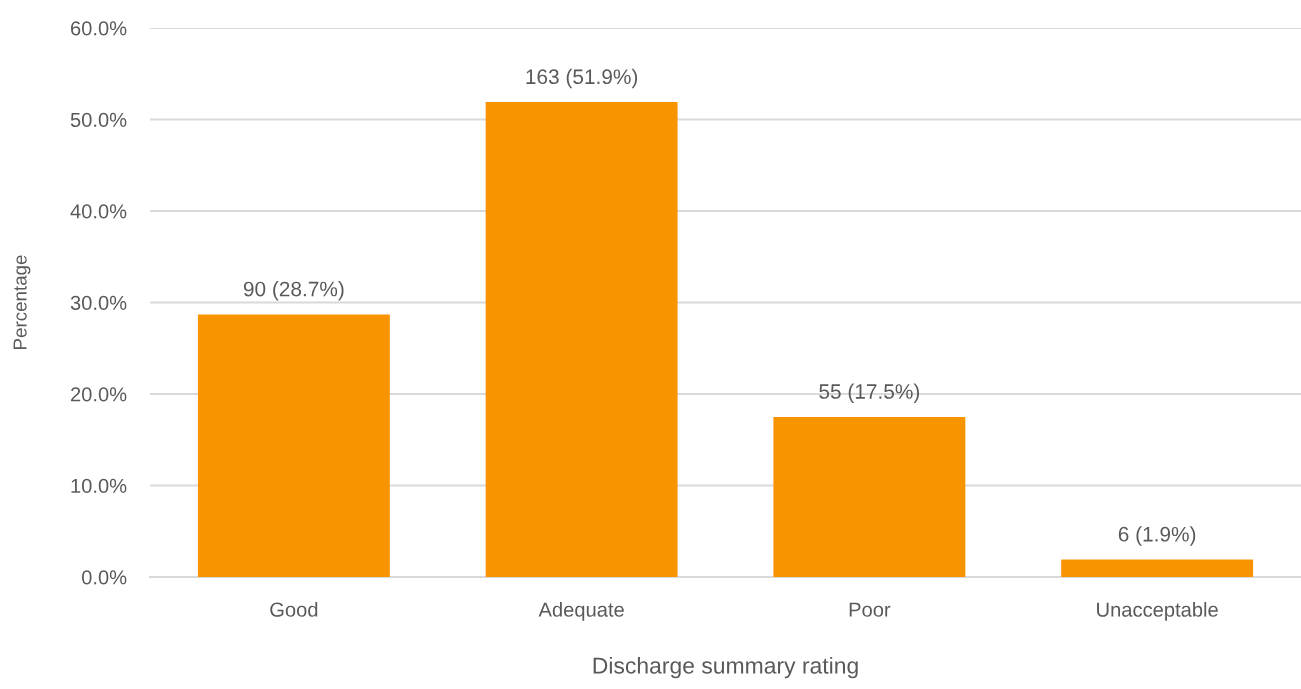 This screenshot has height=689, width=1301. I want to click on x-tick-label: Unacceptable, so click(1157, 611).